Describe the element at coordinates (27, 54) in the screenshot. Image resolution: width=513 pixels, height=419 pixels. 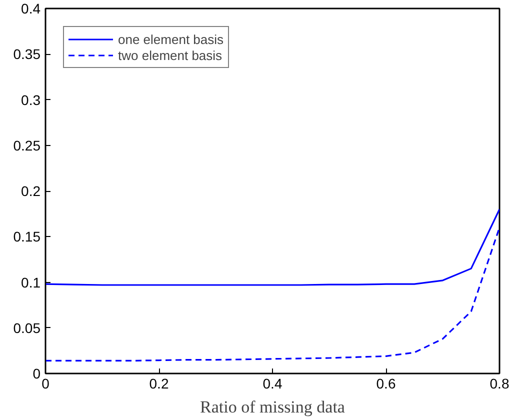
I see `y-tick-label: 0.35` at that location.